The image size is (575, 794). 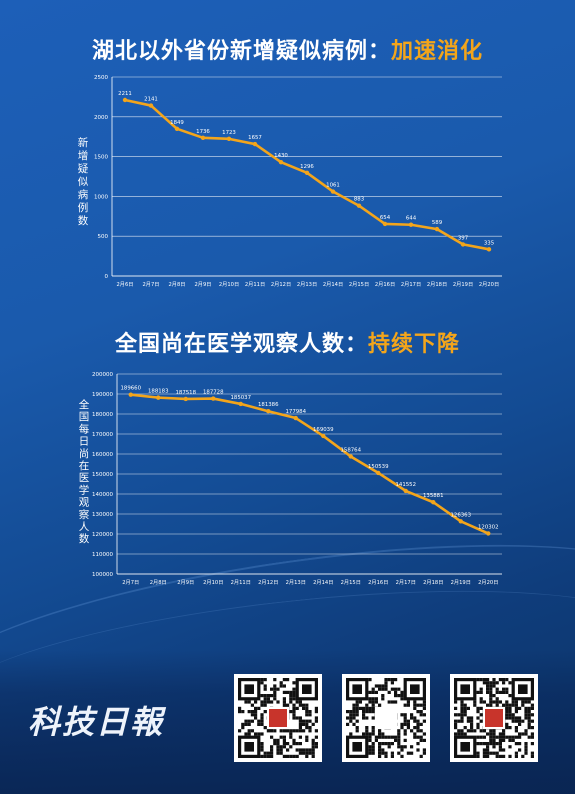 I want to click on x-tick-label: 2月10日, so click(x=229, y=284).